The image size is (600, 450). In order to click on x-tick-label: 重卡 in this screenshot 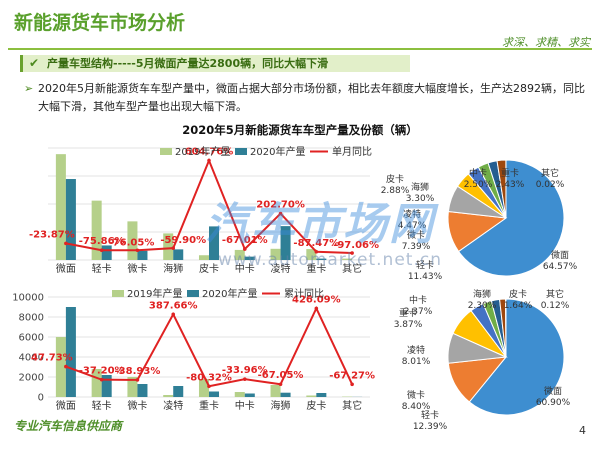, I will do `click(209, 405)`.